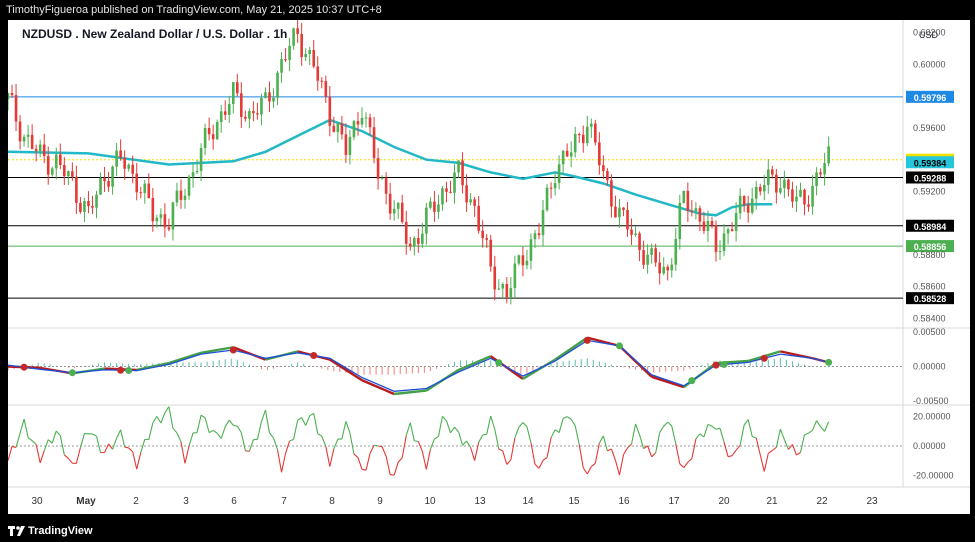 This screenshot has width=975, height=542. What do you see at coordinates (17, 531) in the screenshot?
I see `tradingview-logo-icon` at bounding box center [17, 531].